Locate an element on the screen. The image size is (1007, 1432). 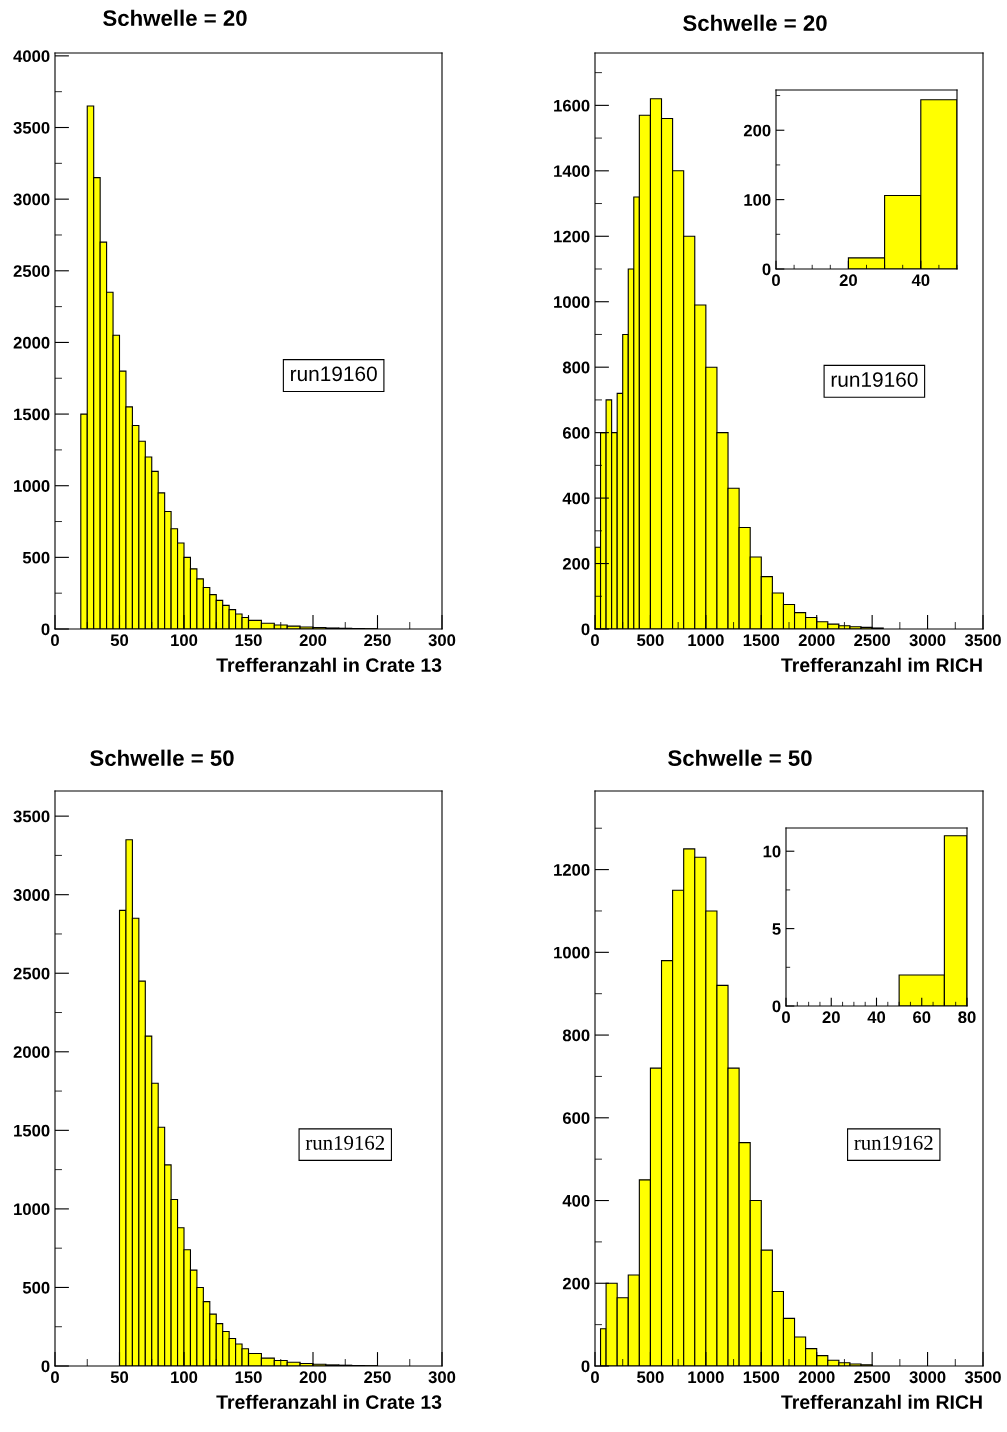
y-tick-label: 4000 is located at coordinates (31, 56).